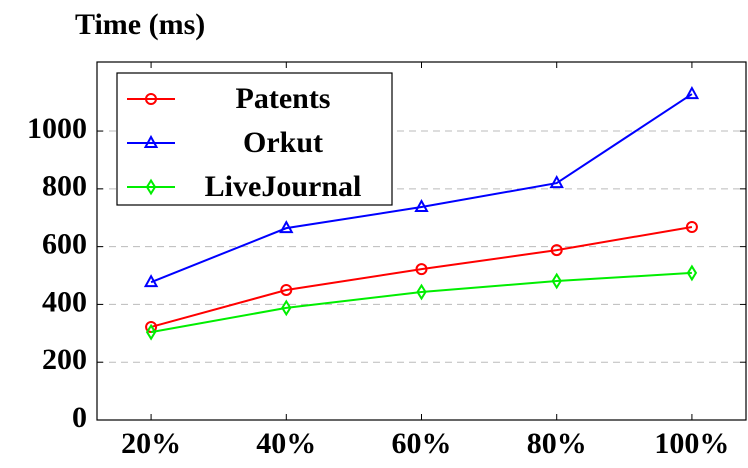 This screenshot has width=748, height=468. I want to click on y-tick-label: 1000, so click(57, 128).